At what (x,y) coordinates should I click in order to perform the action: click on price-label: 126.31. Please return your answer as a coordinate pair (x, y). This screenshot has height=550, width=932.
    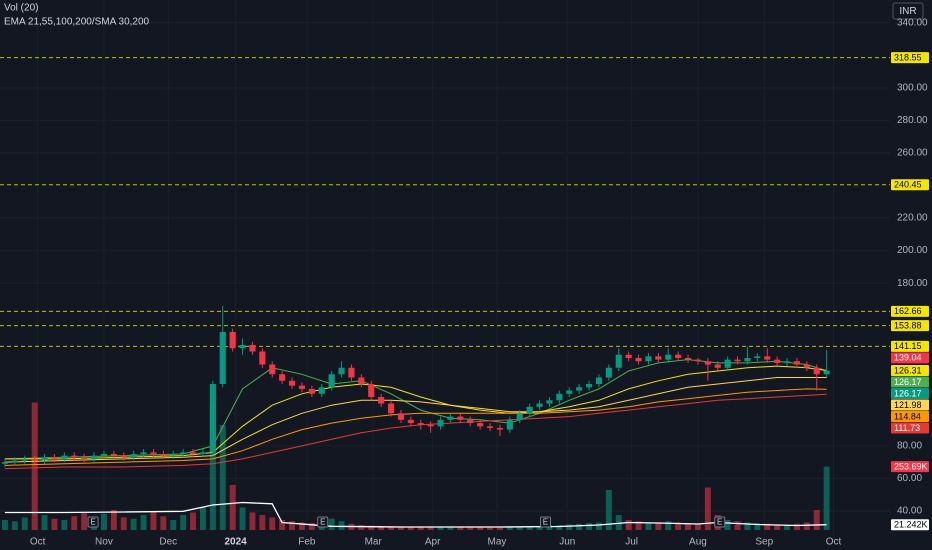
    Looking at the image, I should click on (908, 370).